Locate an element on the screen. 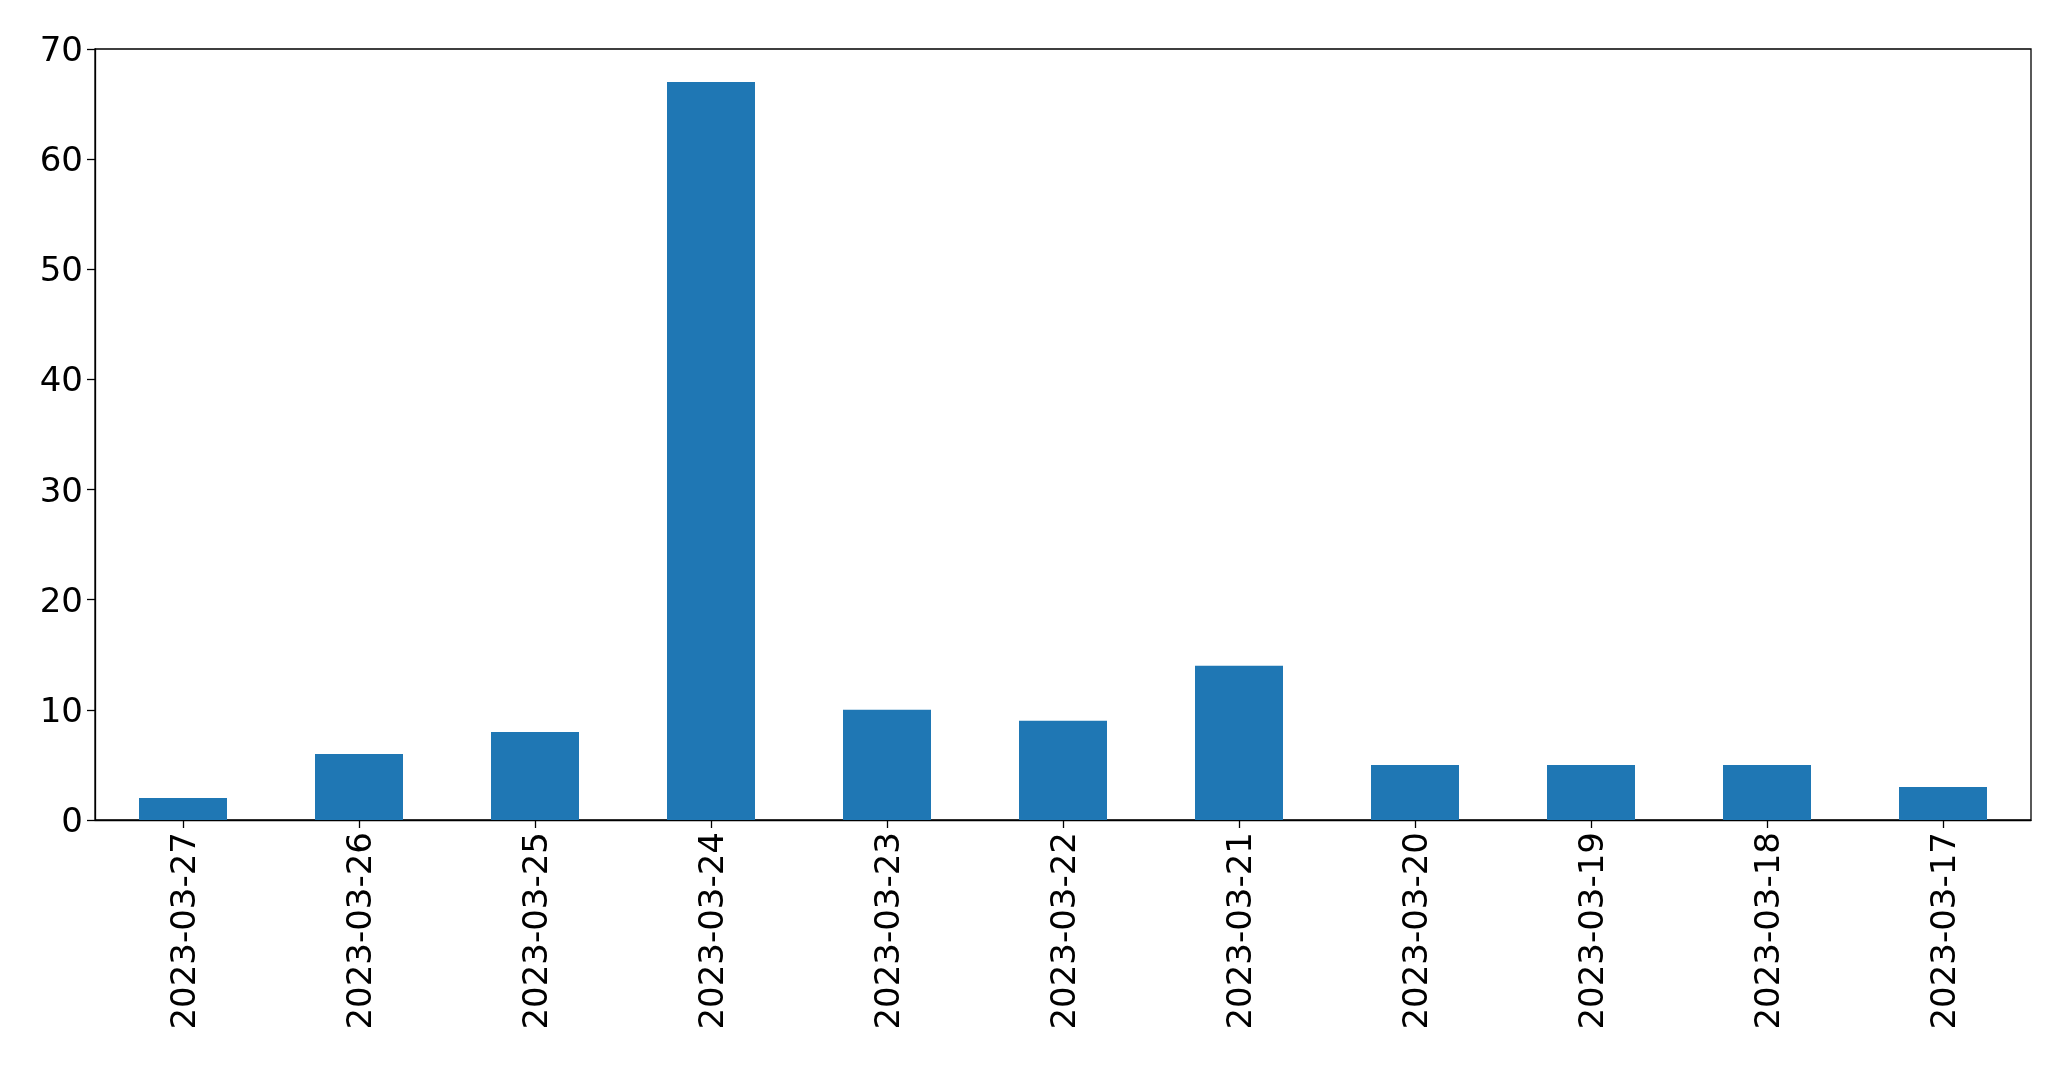 The width and height of the screenshot is (2071, 1071). x-tick-label: 2023-03-26 is located at coordinates (359, 931).